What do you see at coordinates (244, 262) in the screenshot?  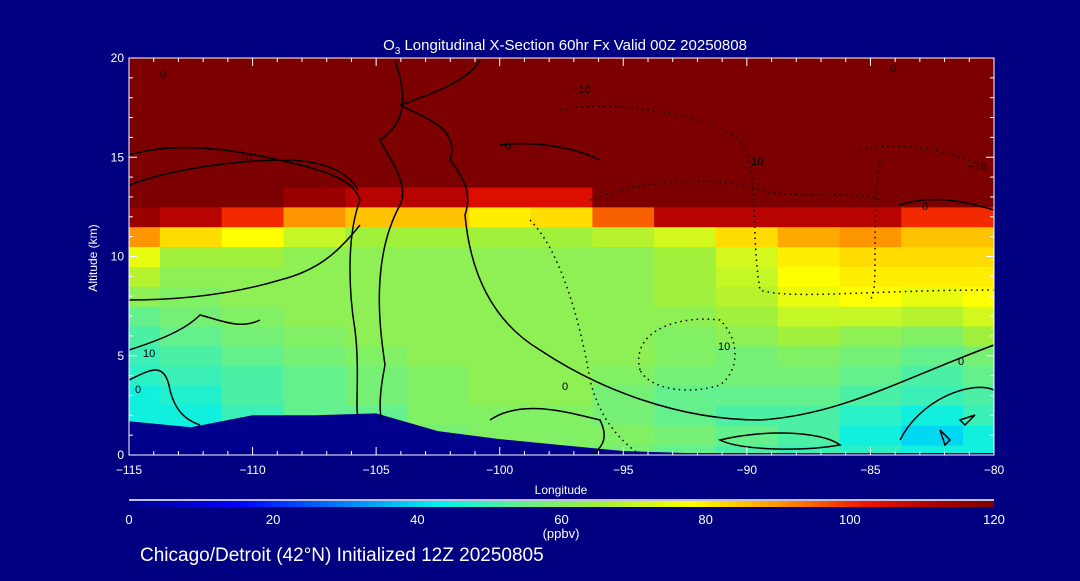 I see `contour-line` at bounding box center [244, 262].